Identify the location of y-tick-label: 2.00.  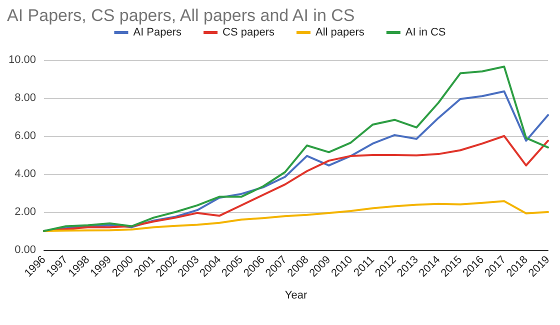
(25, 212).